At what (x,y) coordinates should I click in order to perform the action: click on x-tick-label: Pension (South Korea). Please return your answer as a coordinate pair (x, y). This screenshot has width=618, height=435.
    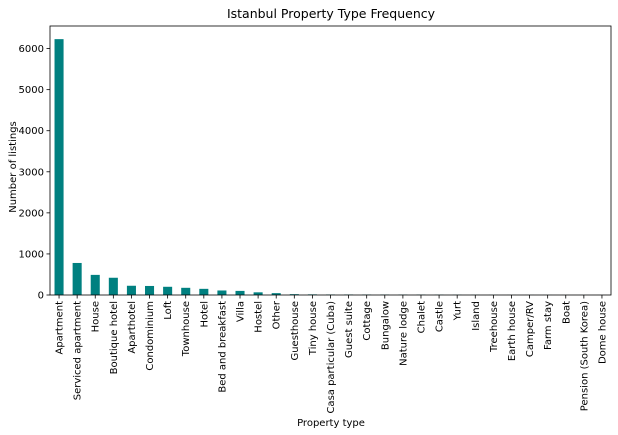
    Looking at the image, I should click on (584, 356).